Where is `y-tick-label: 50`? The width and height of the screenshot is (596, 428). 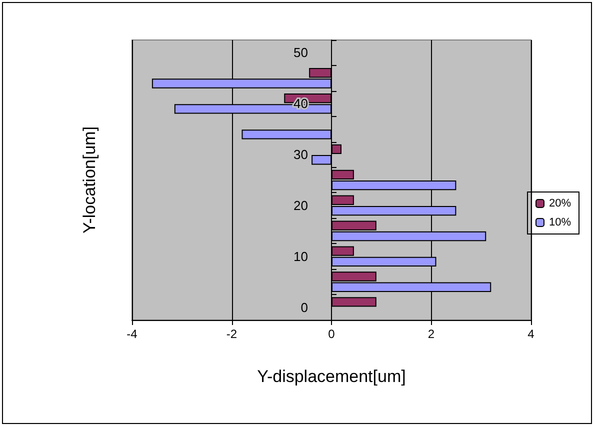 y-tick-label: 50 is located at coordinates (301, 52).